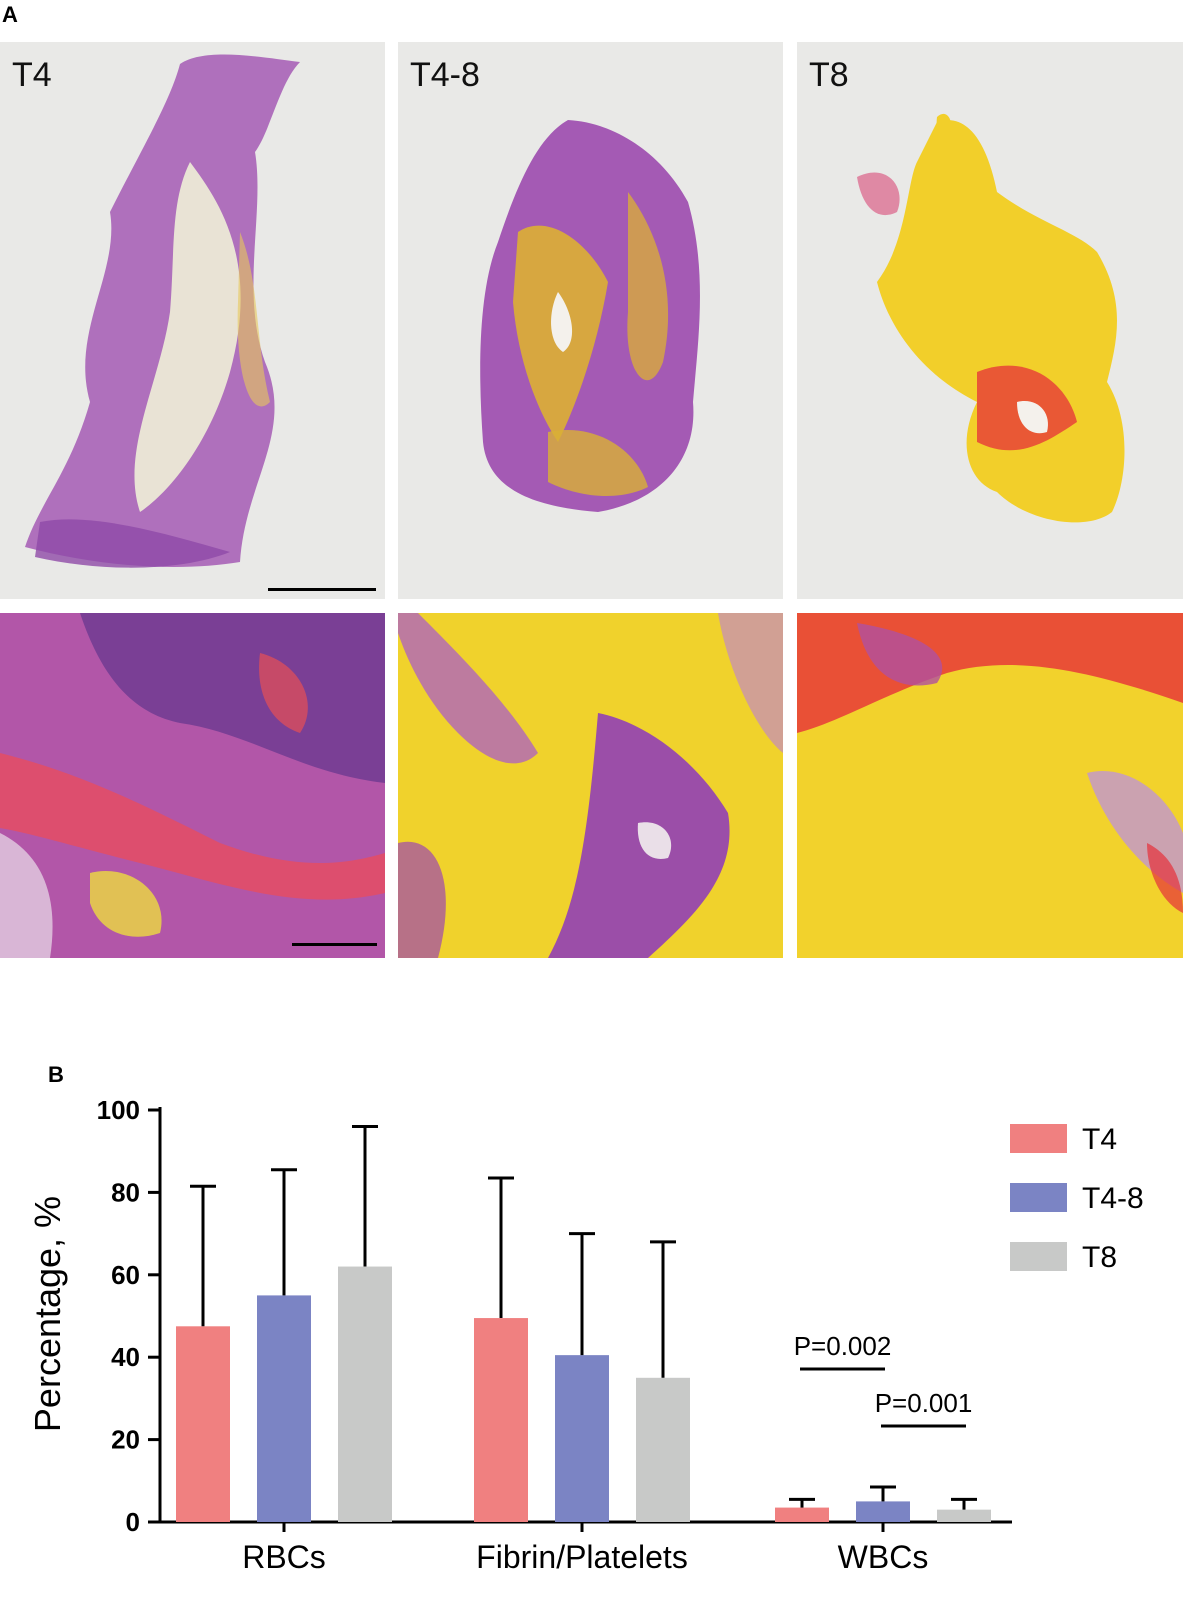  Describe the element at coordinates (203, 1424) in the screenshot. I see `bar-t4-rbcs` at that location.